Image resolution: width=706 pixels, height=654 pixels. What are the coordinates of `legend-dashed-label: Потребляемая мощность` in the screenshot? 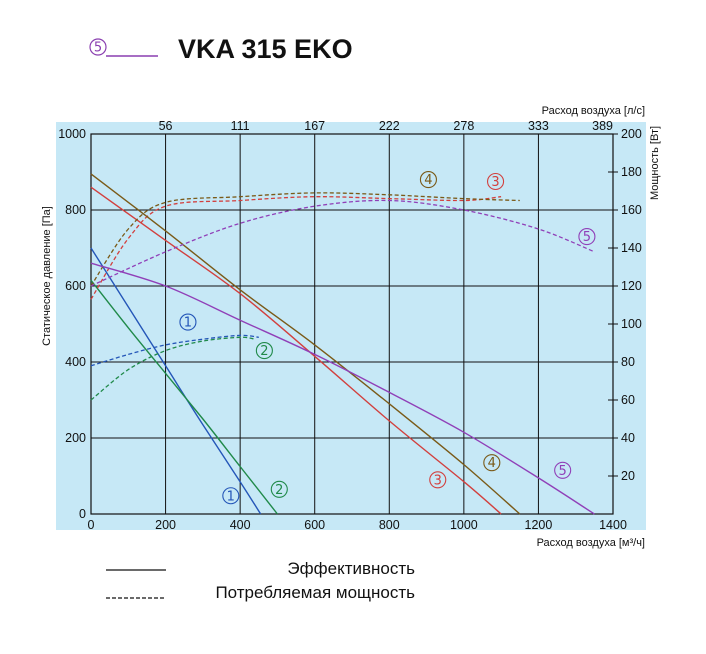 It's located at (315, 592).